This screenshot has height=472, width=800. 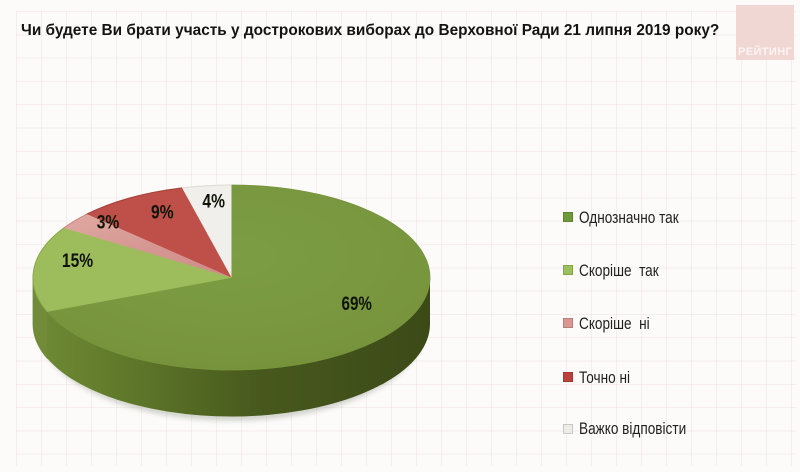 I want to click on svg-text: 9%, so click(x=162, y=212).